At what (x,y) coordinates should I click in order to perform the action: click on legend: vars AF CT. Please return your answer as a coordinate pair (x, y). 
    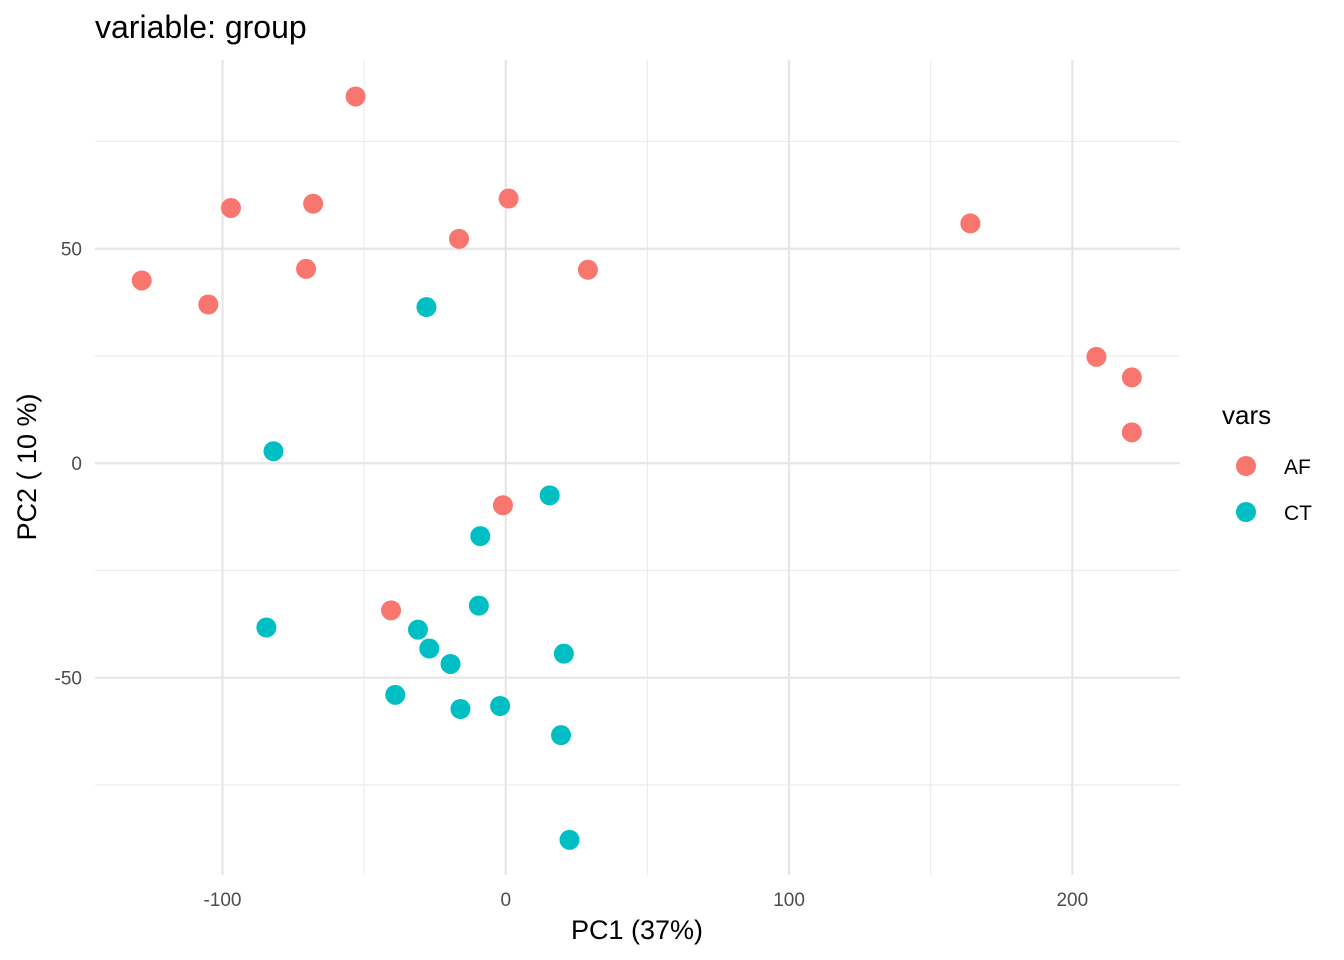
    Looking at the image, I should click on (1267, 462).